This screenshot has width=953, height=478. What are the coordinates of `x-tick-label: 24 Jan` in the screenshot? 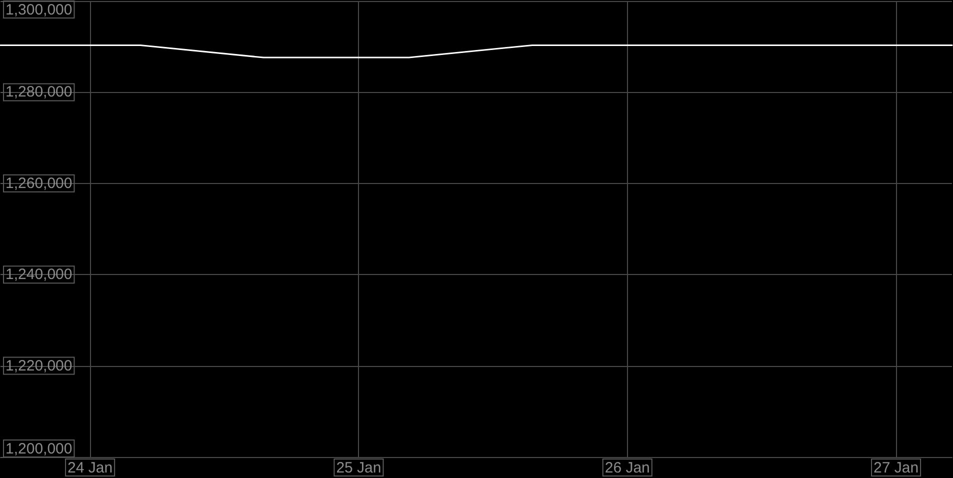 It's located at (90, 468).